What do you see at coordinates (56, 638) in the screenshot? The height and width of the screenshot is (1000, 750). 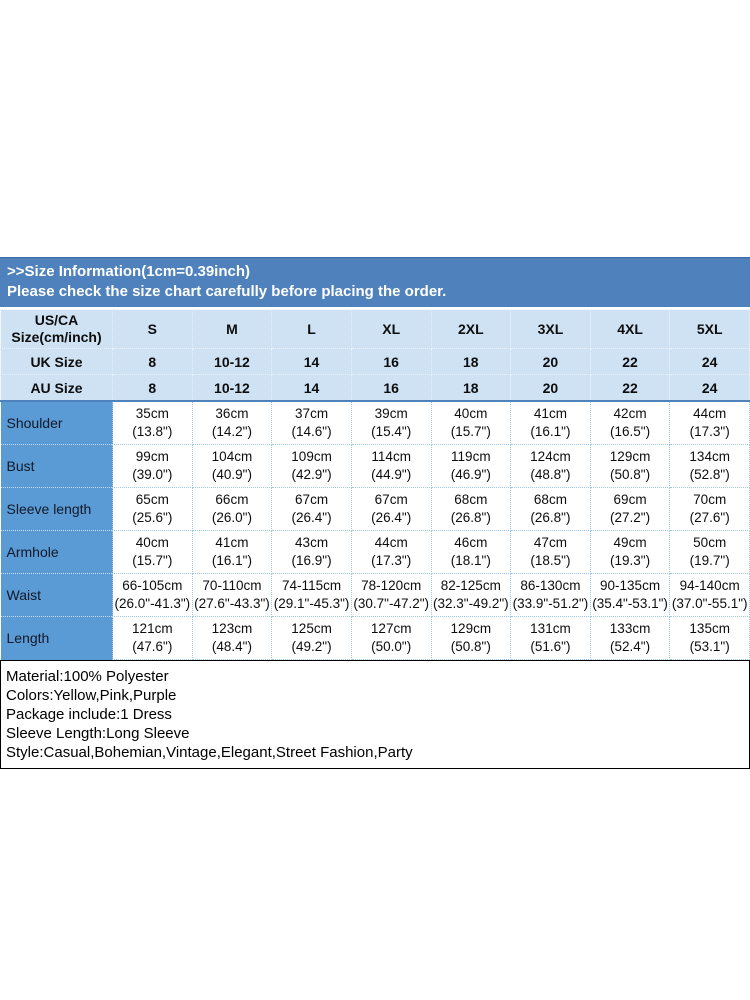 I see `measurement-label: Length` at bounding box center [56, 638].